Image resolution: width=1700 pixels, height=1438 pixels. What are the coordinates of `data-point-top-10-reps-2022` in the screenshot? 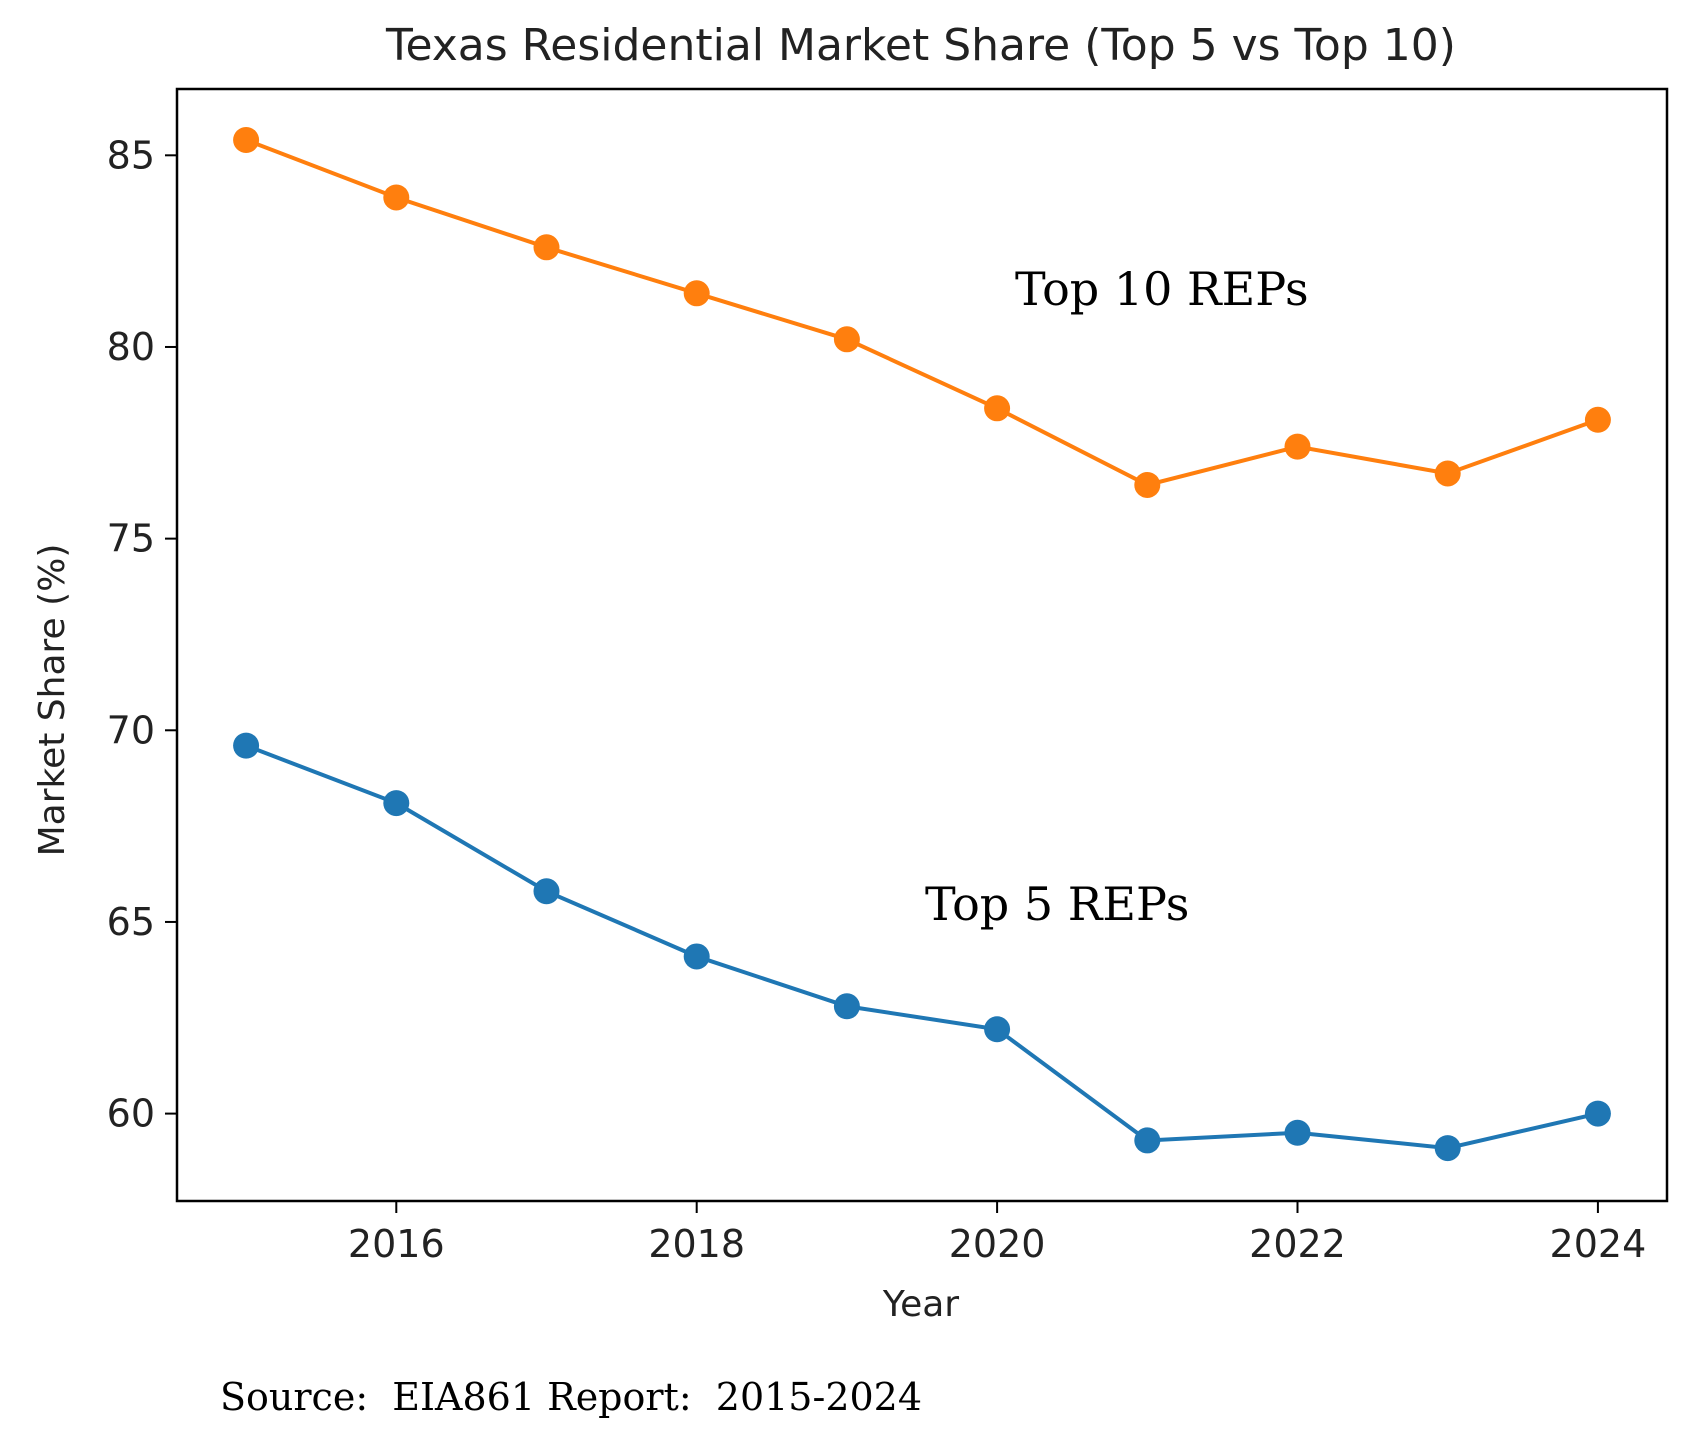 It's located at (1297, 446).